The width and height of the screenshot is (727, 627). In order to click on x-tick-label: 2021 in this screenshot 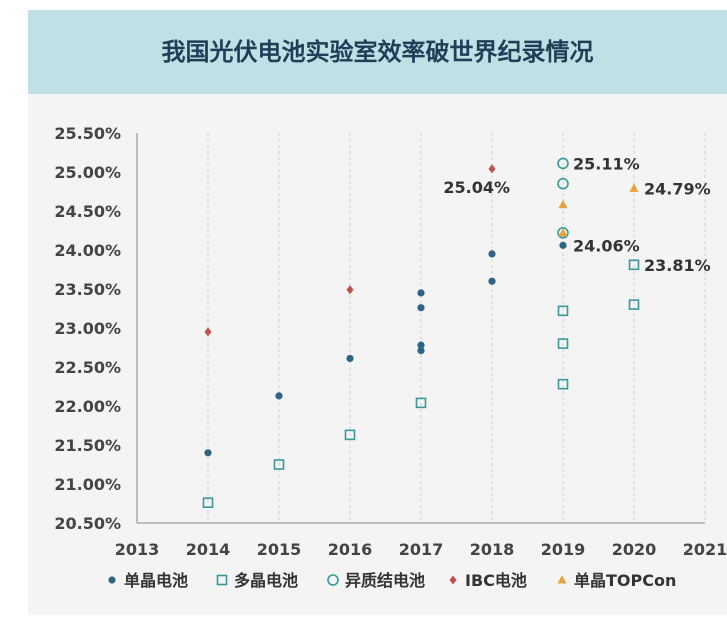, I will do `click(705, 549)`.